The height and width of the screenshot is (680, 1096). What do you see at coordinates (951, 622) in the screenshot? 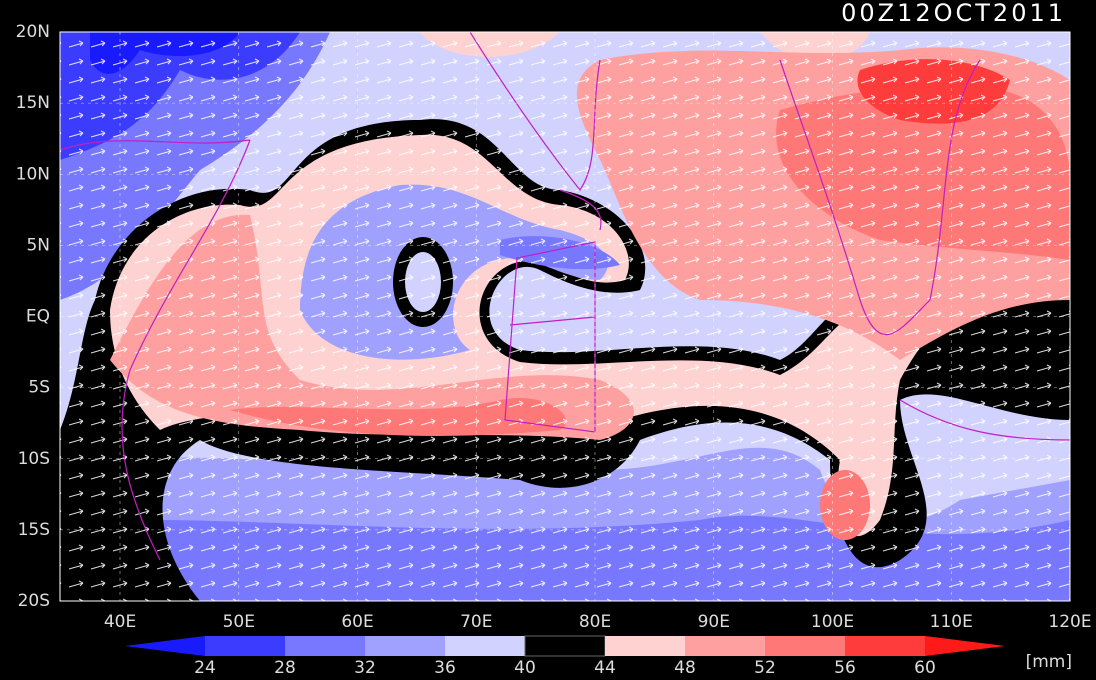
I see `longitude-label: 110E` at bounding box center [951, 622].